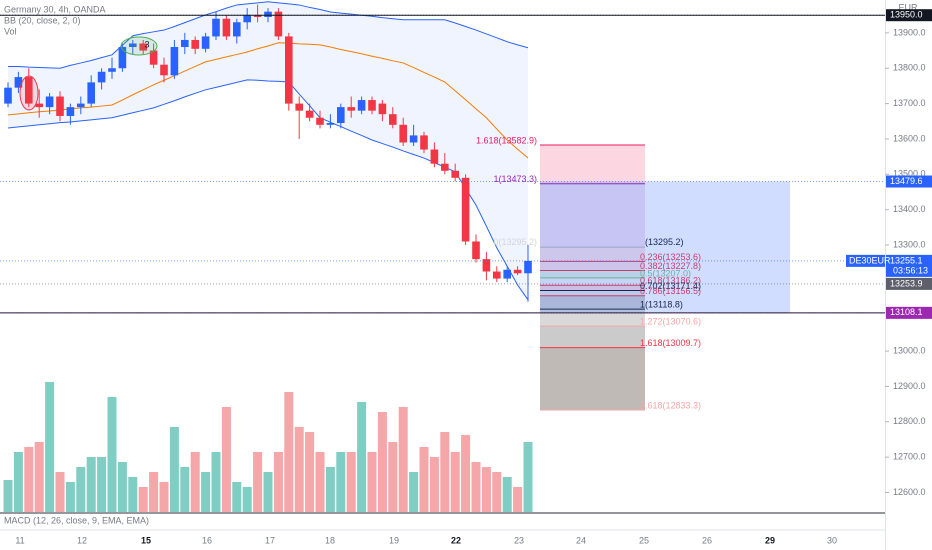 Image resolution: width=932 pixels, height=550 pixels. I want to click on symbol-tag-label: DE30EUR, so click(870, 260).